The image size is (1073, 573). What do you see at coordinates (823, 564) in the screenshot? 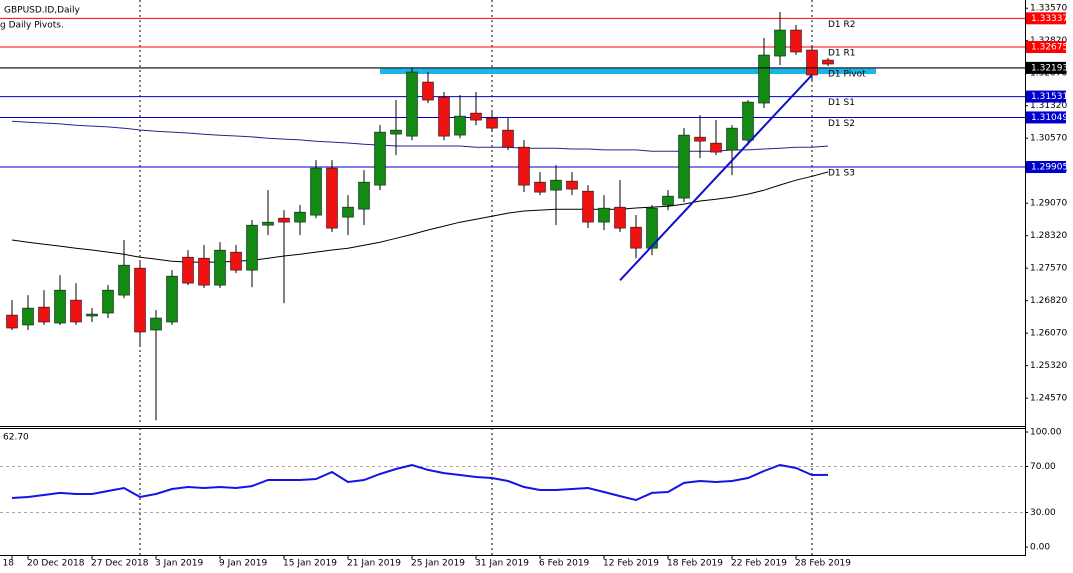
I see `x-tick-label: 28 Feb 2019` at bounding box center [823, 564].